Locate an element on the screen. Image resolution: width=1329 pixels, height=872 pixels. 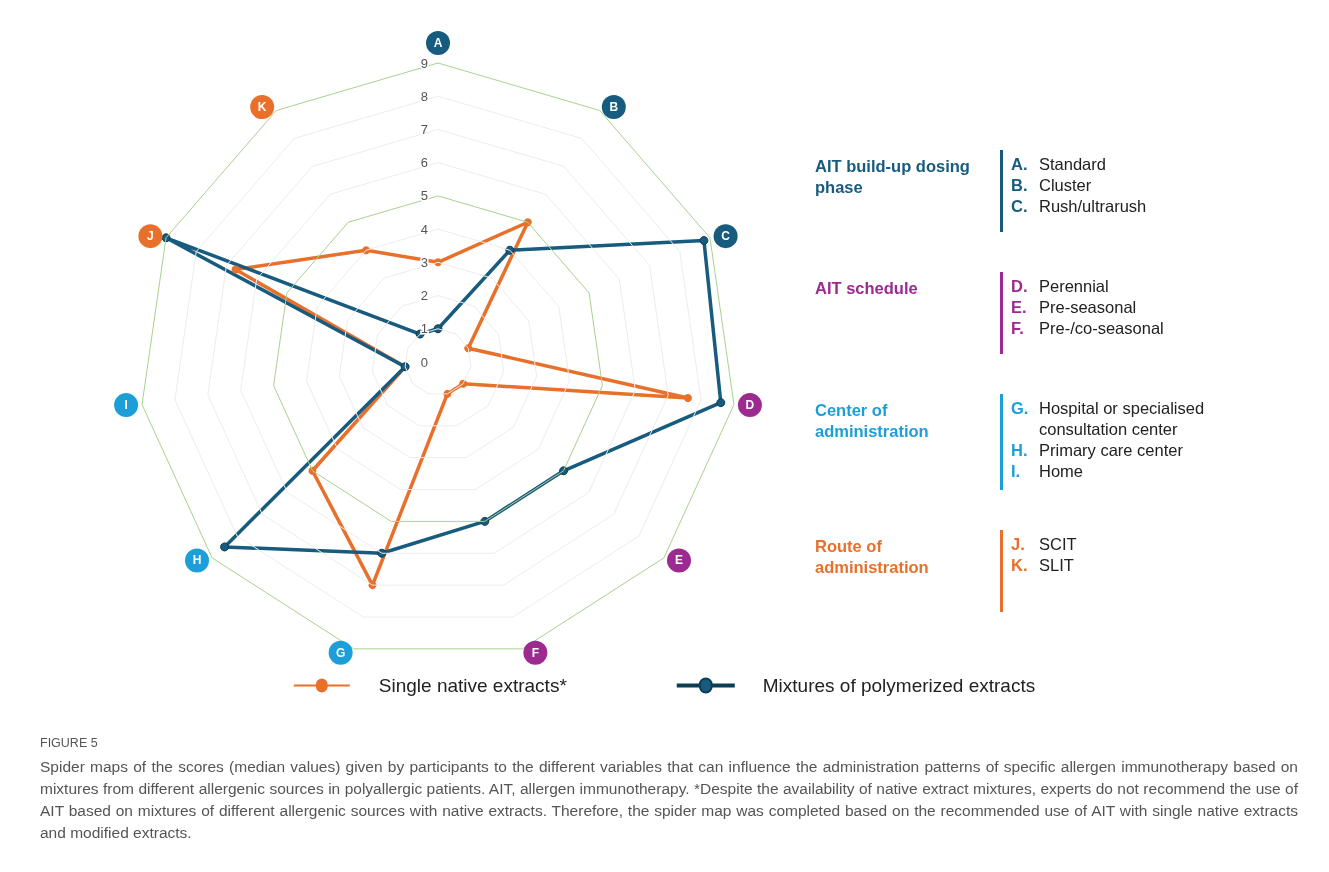
spoke-label: A is located at coordinates (438, 43).